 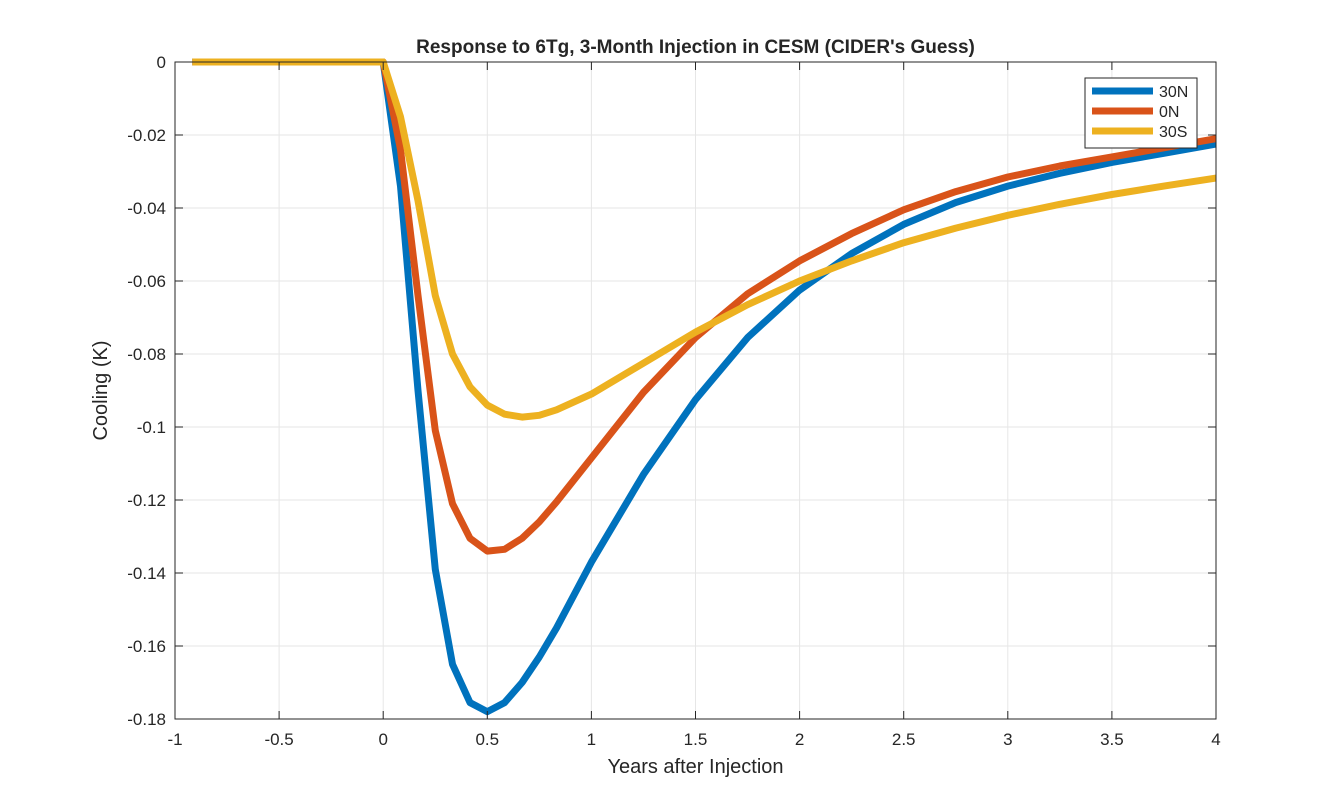 What do you see at coordinates (161, 62) in the screenshot?
I see `y-tick-label: 0` at bounding box center [161, 62].